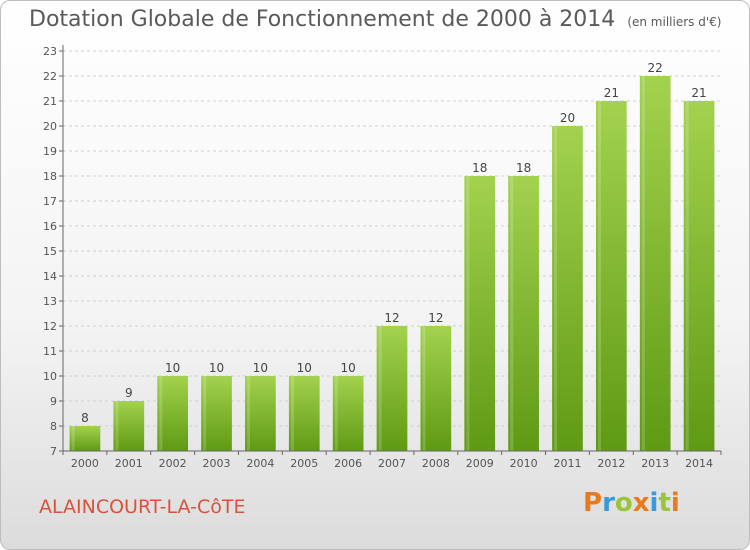 This screenshot has width=750, height=550. I want to click on x-tick-label: 2002, so click(173, 463).